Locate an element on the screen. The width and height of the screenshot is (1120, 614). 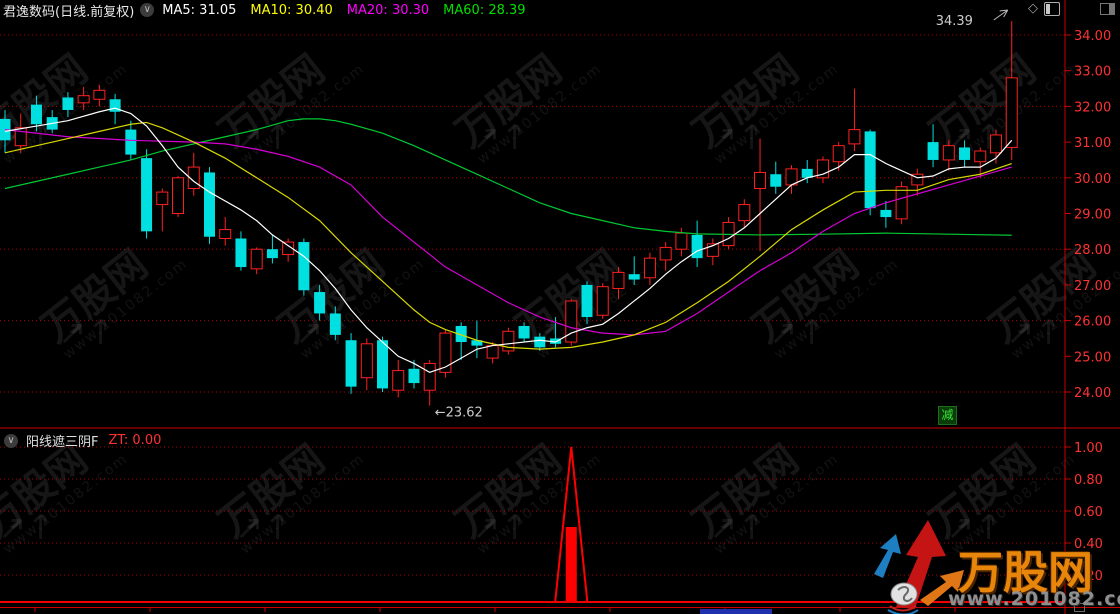
stock-title: 君逸数码(日线.前复权) is located at coordinates (69, 12).